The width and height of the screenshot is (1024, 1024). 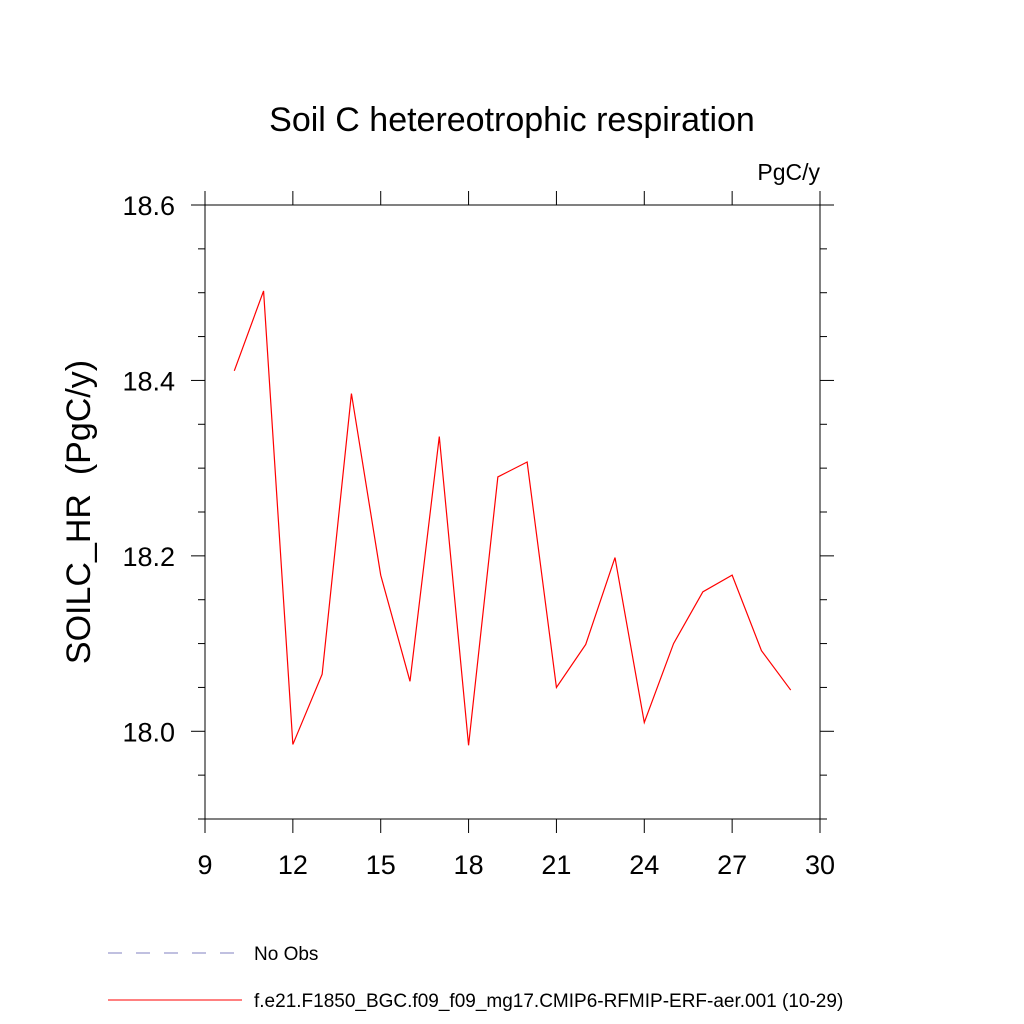 I want to click on legend-label-no-obs: No Obs, so click(x=286, y=954).